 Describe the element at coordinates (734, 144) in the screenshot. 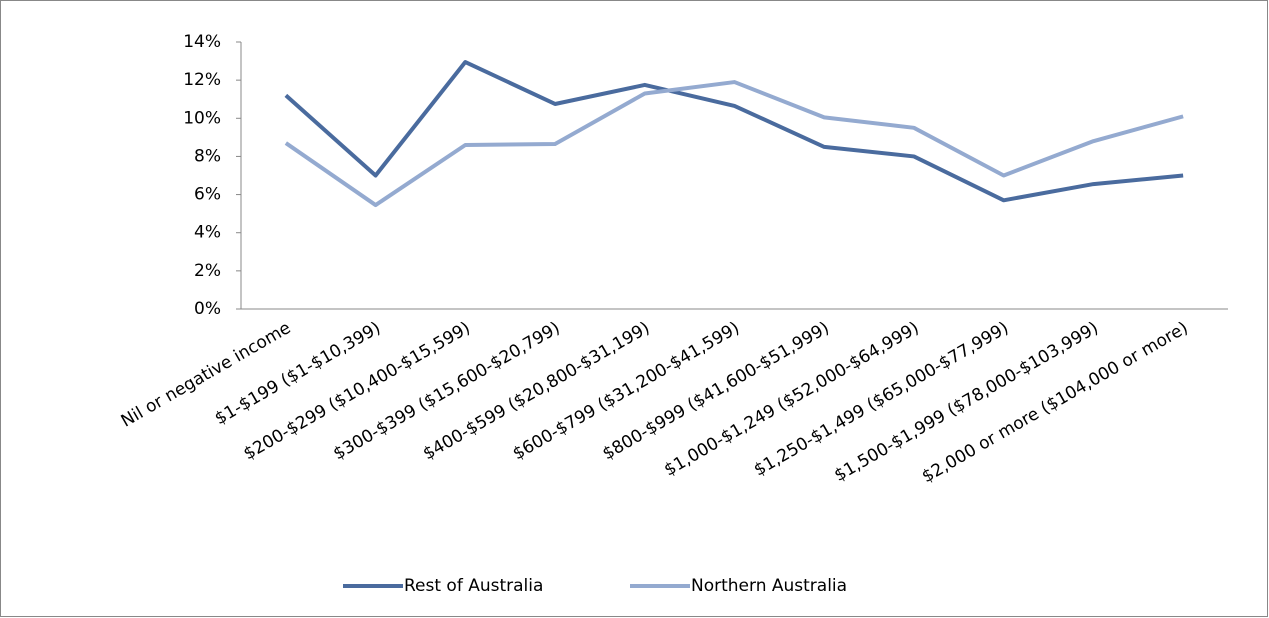

I see `series-line` at that location.